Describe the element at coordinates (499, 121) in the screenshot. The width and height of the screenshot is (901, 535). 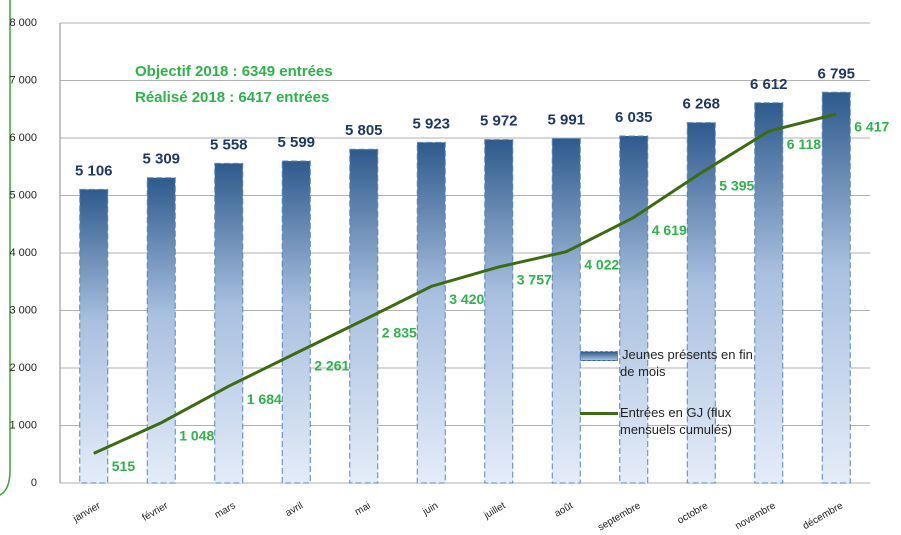
I see `bar-value-label: 5 972` at that location.